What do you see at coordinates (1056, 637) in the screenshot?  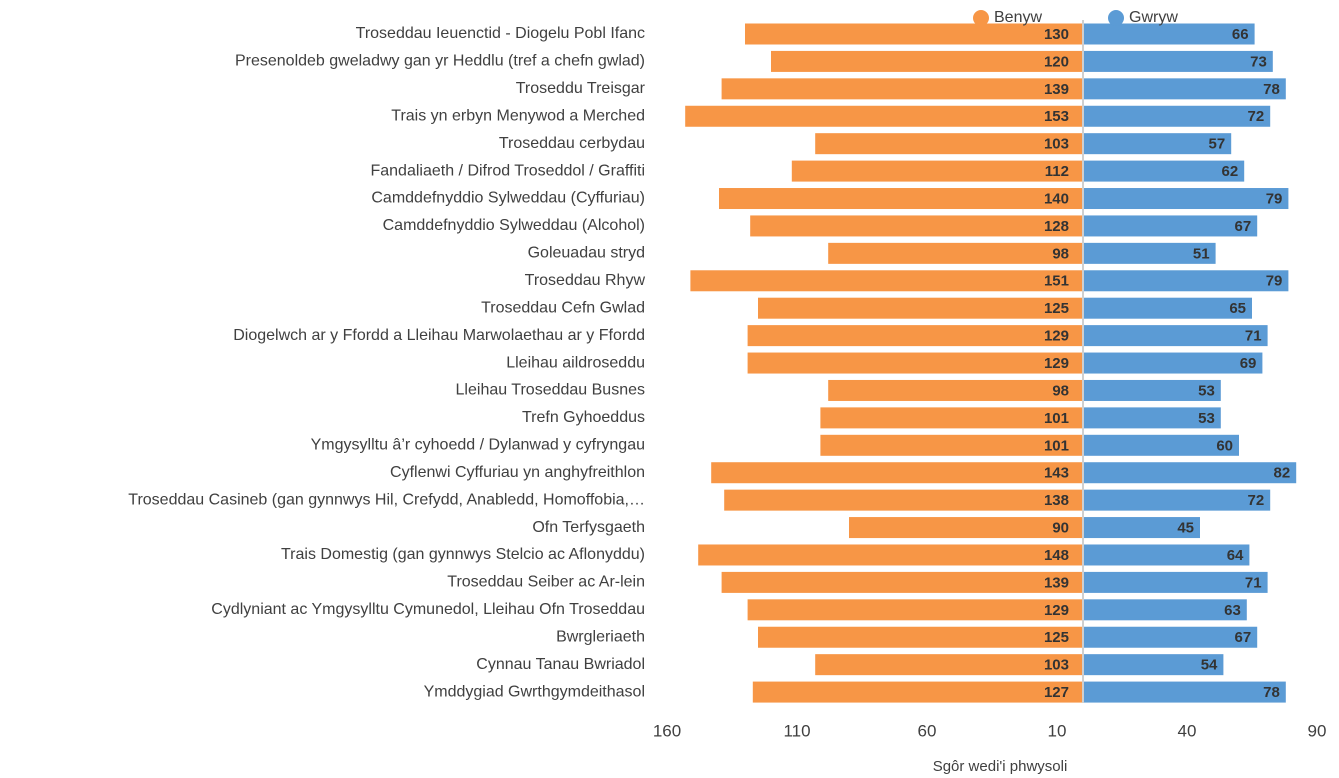 I see `value-label: 125` at bounding box center [1056, 637].